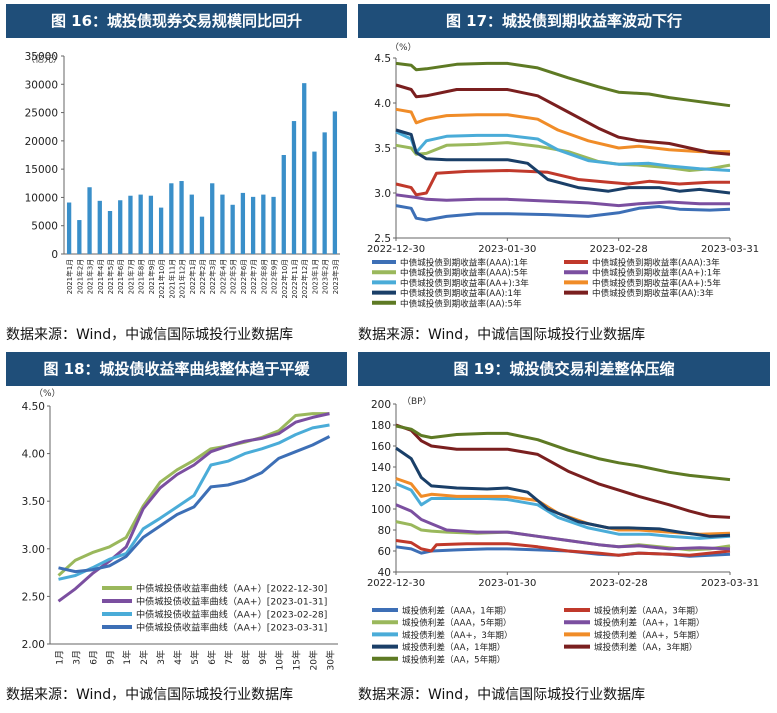  Describe the element at coordinates (130, 276) in the screenshot. I see `x-tick-label: 2021年7月` at that location.